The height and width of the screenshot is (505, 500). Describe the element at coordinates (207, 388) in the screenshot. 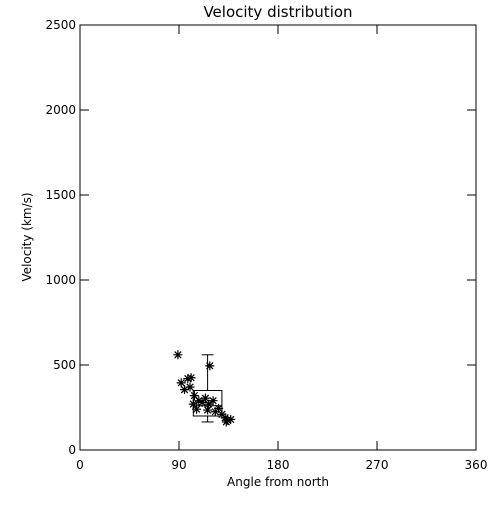

I see `box-plot` at that location.